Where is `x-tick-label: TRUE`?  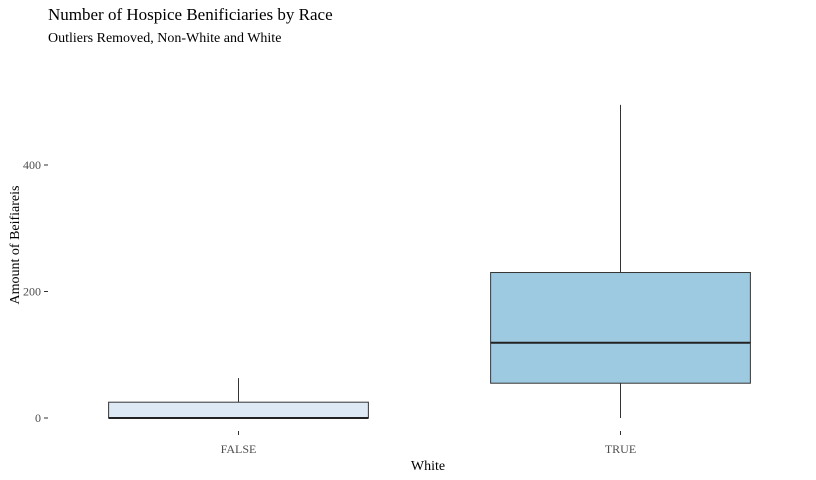
x-tick-label: TRUE is located at coordinates (620, 449).